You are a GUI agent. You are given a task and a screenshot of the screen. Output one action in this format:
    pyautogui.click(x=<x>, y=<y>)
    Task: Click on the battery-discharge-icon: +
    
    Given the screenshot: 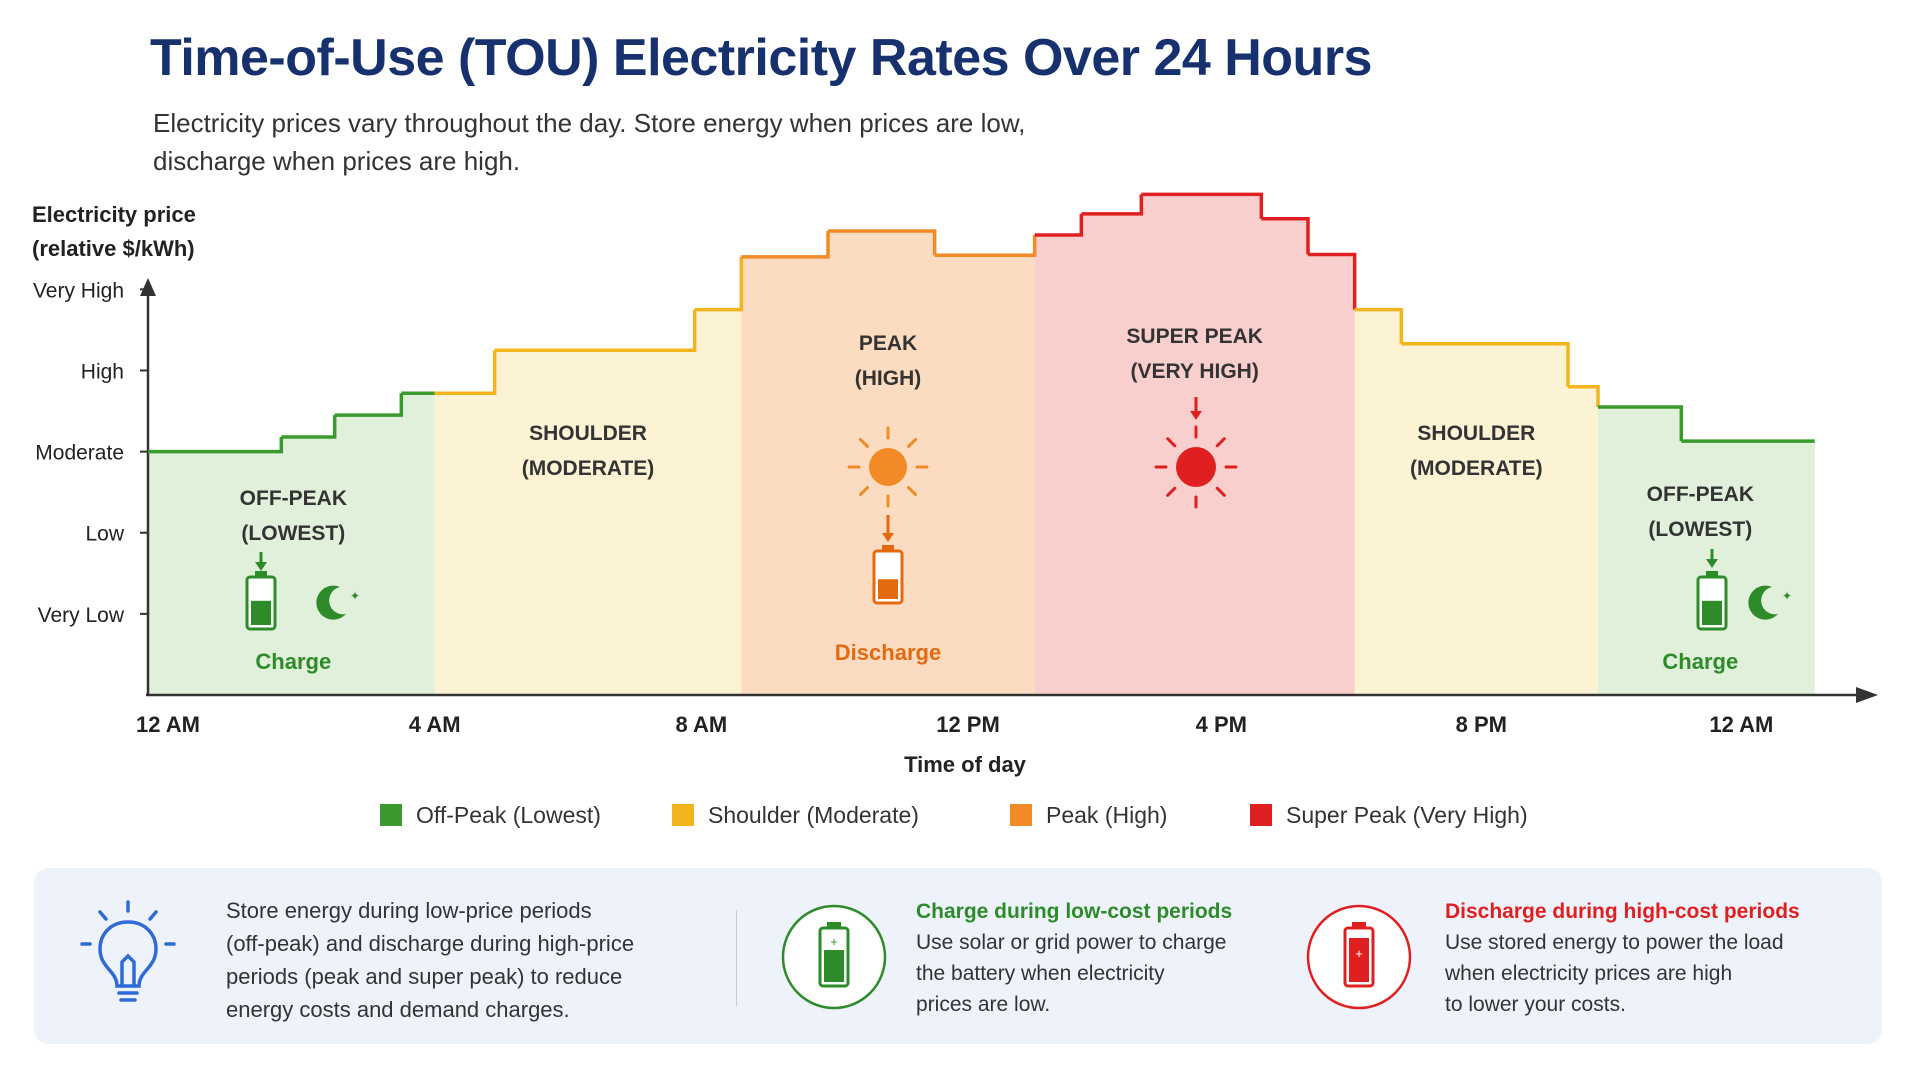 What is the action you would take?
    pyautogui.click(x=1359, y=957)
    